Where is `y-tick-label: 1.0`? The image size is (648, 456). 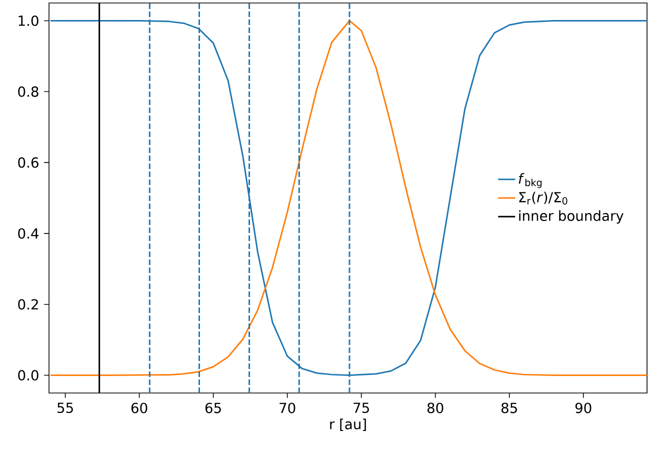 y-tick-label: 1.0 is located at coordinates (28, 20).